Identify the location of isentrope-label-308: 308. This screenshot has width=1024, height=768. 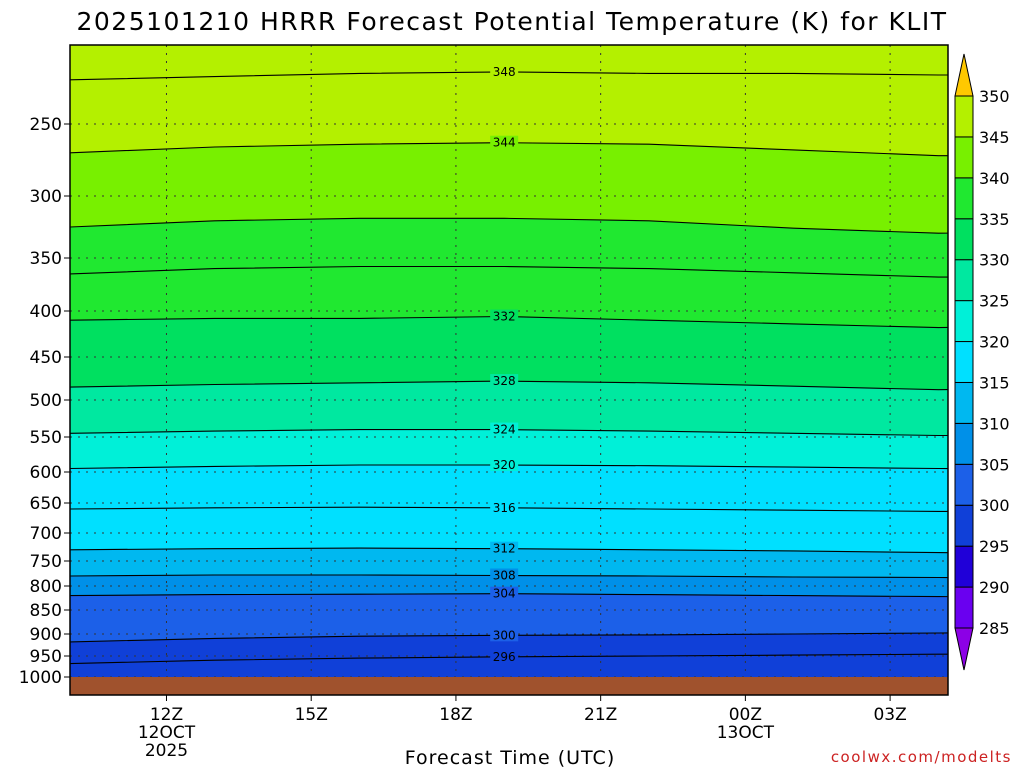
(504, 576).